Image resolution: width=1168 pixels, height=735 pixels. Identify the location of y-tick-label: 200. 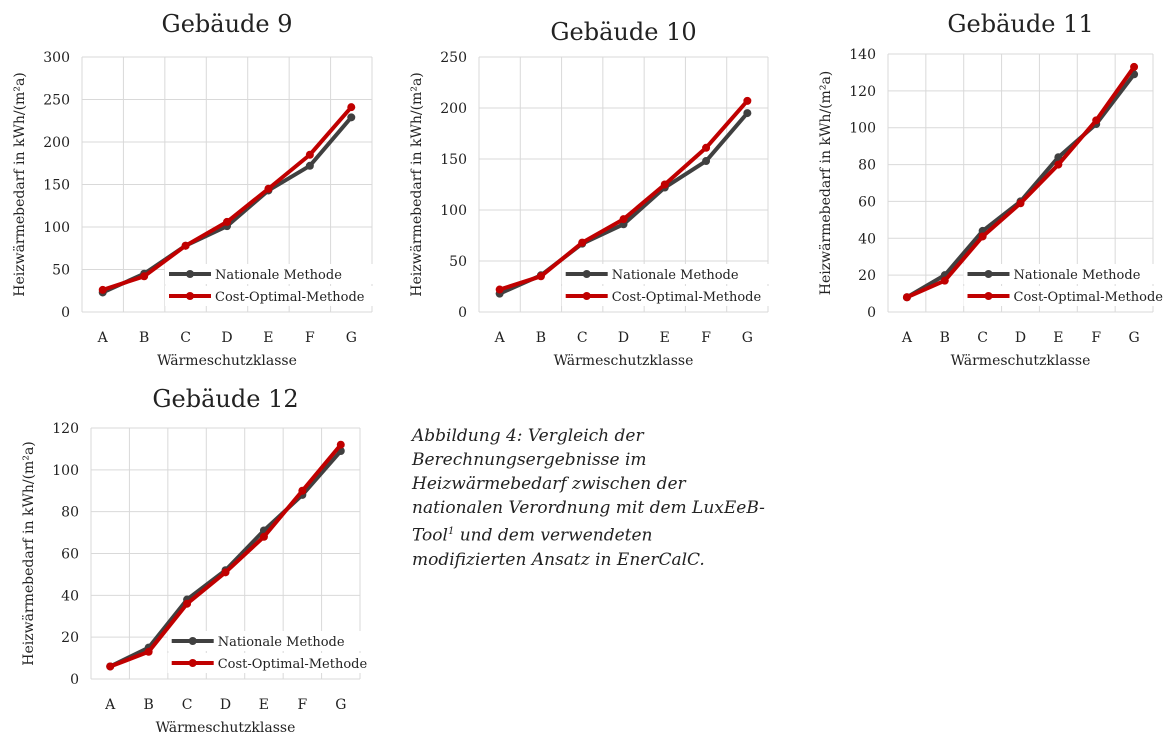
(453, 109).